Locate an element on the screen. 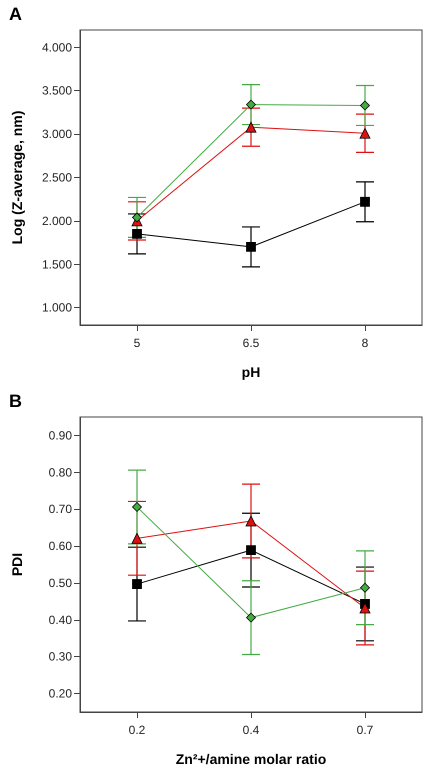 Image resolution: width=436 pixels, height=774 pixels. y-tick-label: 3.000 is located at coordinates (57, 134).